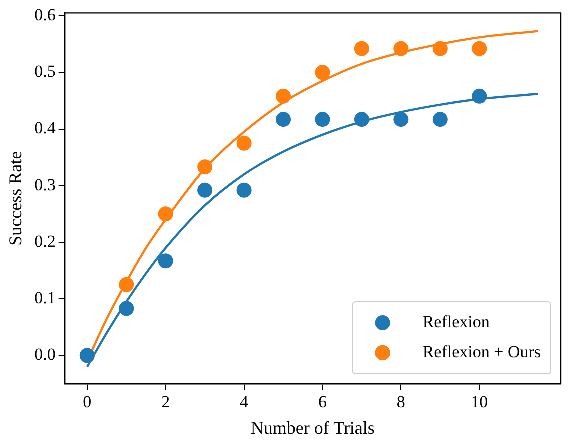 The width and height of the screenshot is (569, 446). Describe the element at coordinates (312, 428) in the screenshot. I see `x-axis-title: Number of Trials` at that location.